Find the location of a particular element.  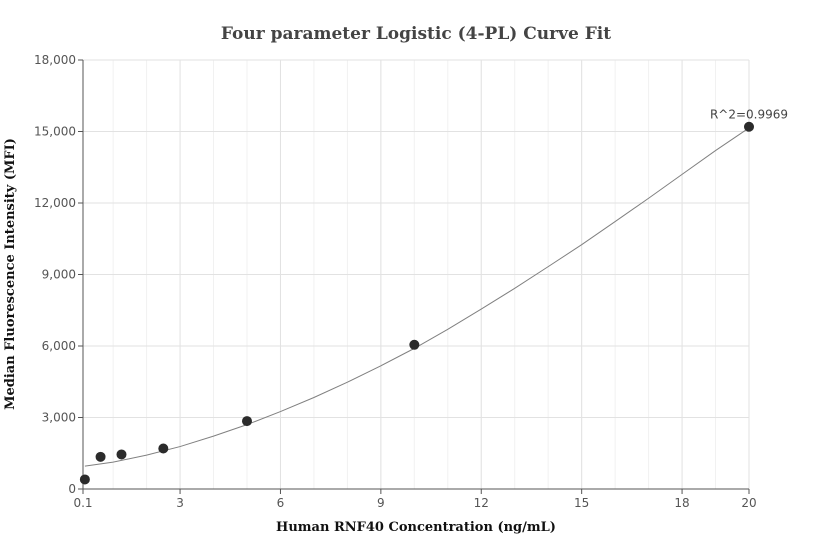

y-tick-label: 15,000 is located at coordinates (55, 132).